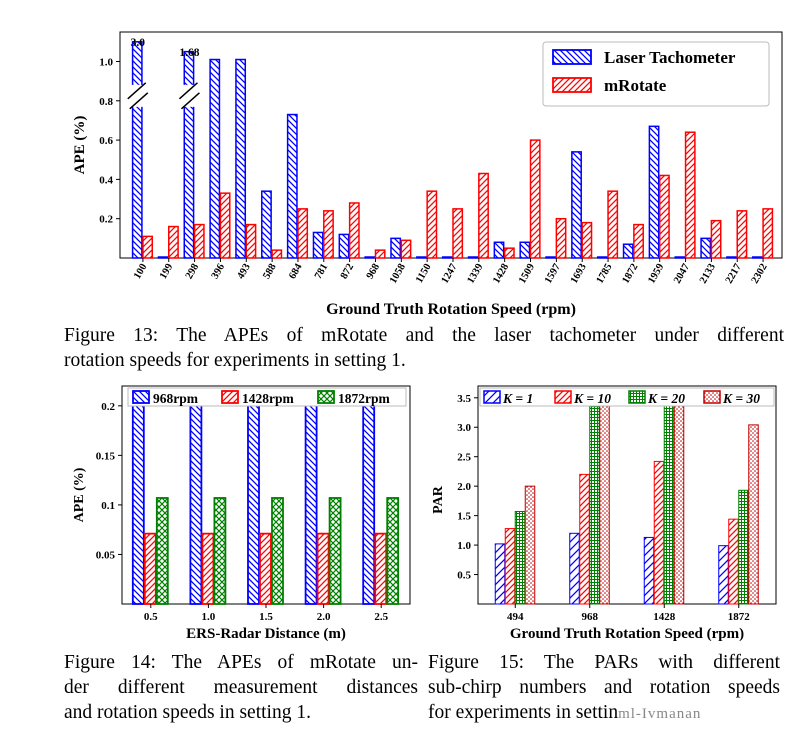 Image resolution: width=802 pixels, height=733 pixels. What do you see at coordinates (515, 617) in the screenshot?
I see `x-tick-label: 494` at bounding box center [515, 617].